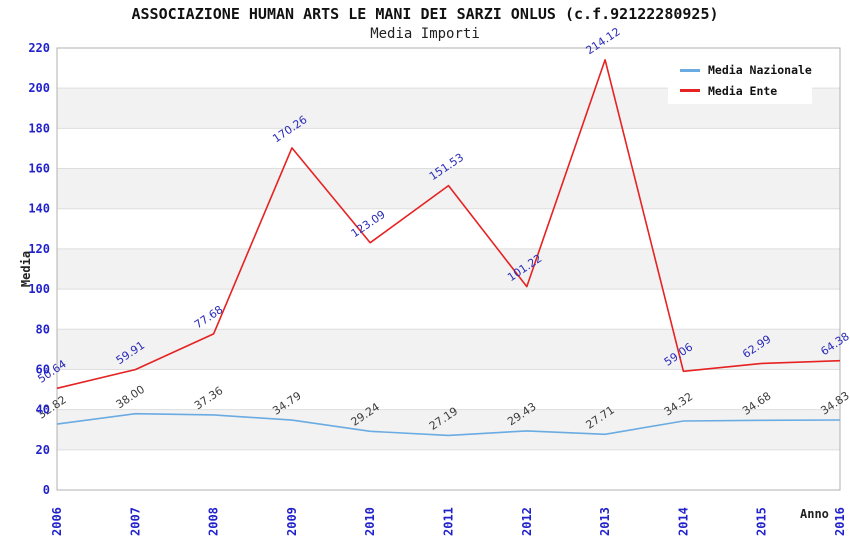 Image resolution: width=850 pixels, height=550 pixels. What do you see at coordinates (39, 269) in the screenshot?
I see `y-tick-labels: 0 20 40 60 80 100 120 140 160 180 200 220` at bounding box center [39, 269].